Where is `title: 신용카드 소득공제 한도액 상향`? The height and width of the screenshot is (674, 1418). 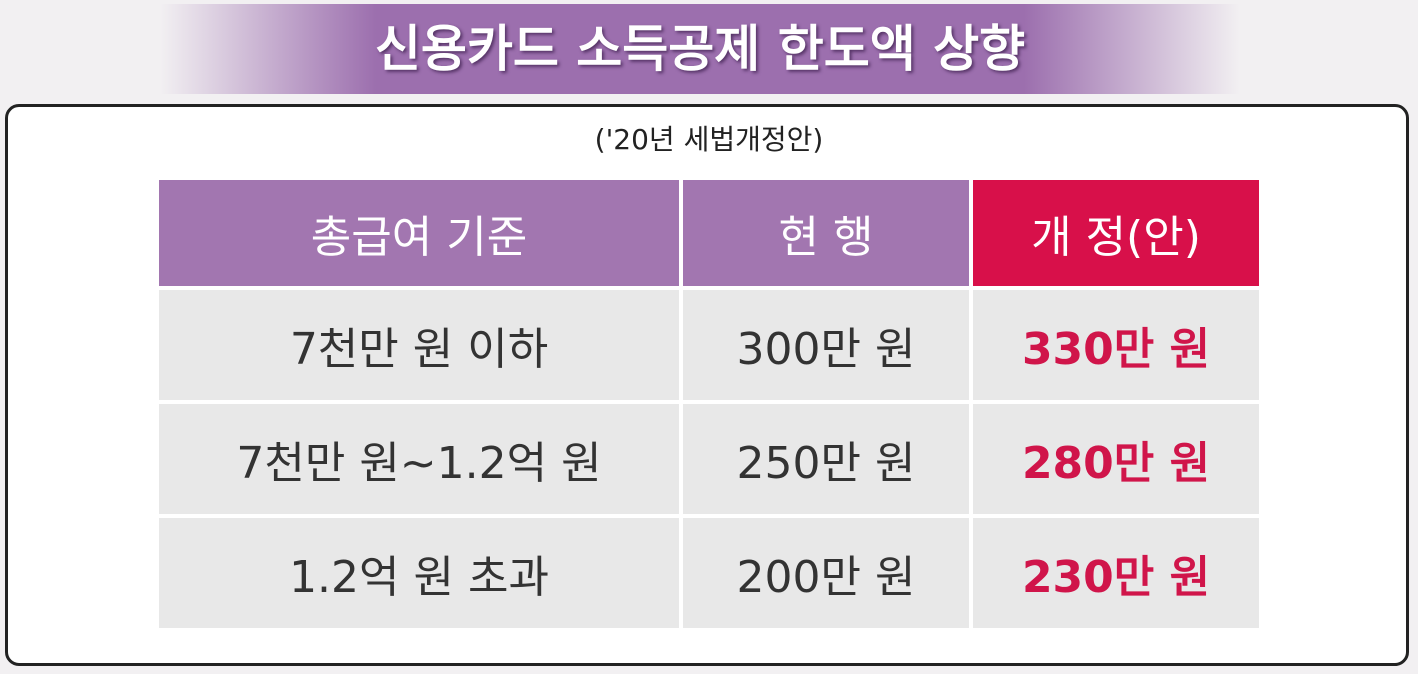 title: 신용카드 소득공제 한도액 상향 is located at coordinates (700, 49).